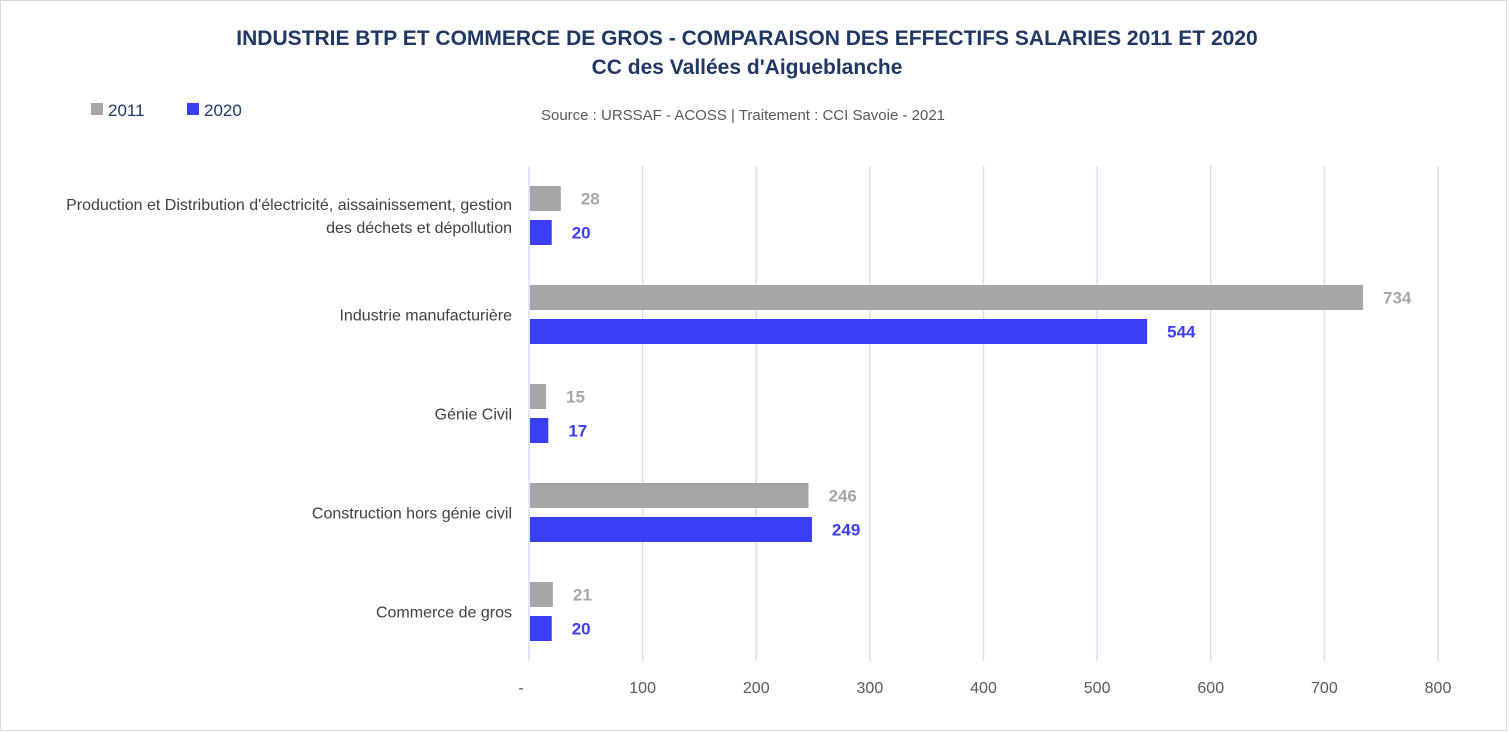 The height and width of the screenshot is (733, 1509). Describe the element at coordinates (412, 514) in the screenshot. I see `category-label: Construction hors génie civil` at that location.